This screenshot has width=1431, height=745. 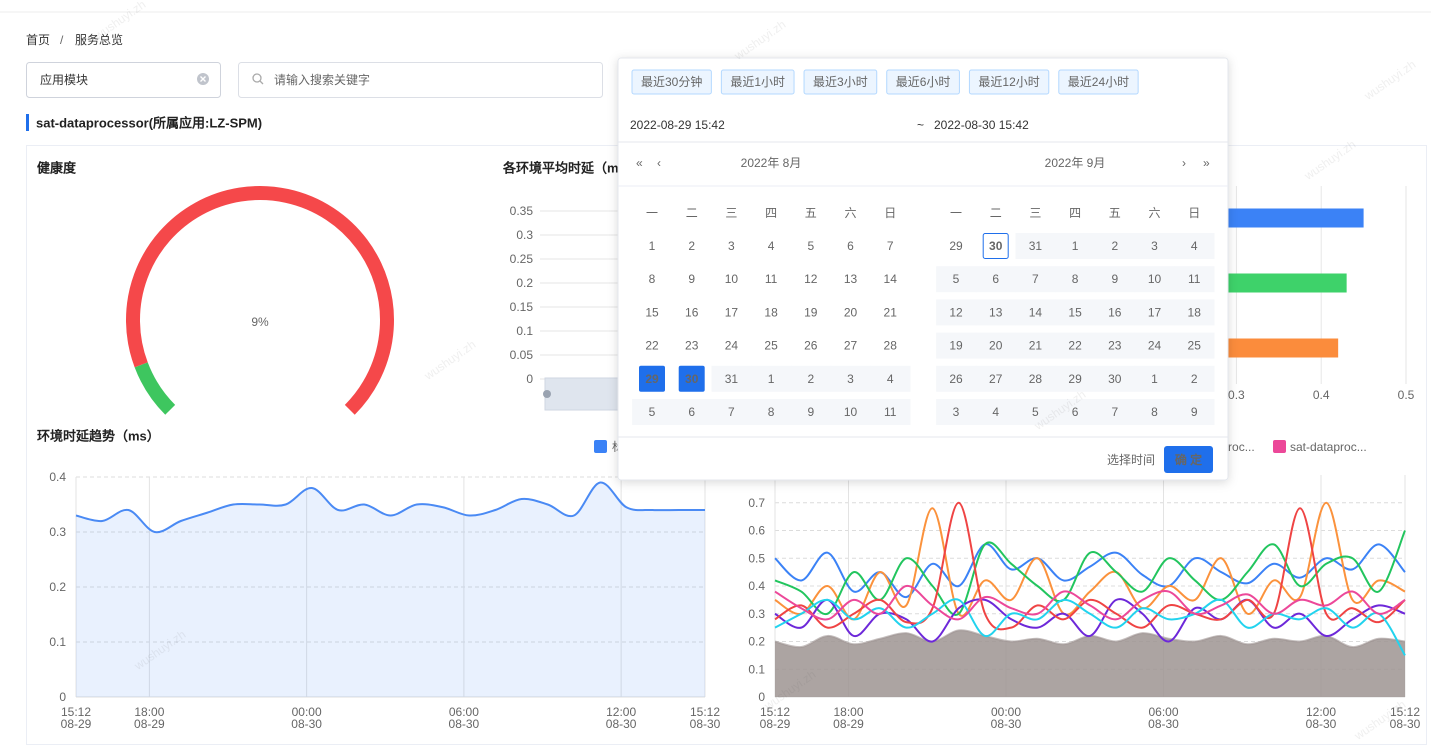 I want to click on day-label: 11, so click(x=771, y=279).